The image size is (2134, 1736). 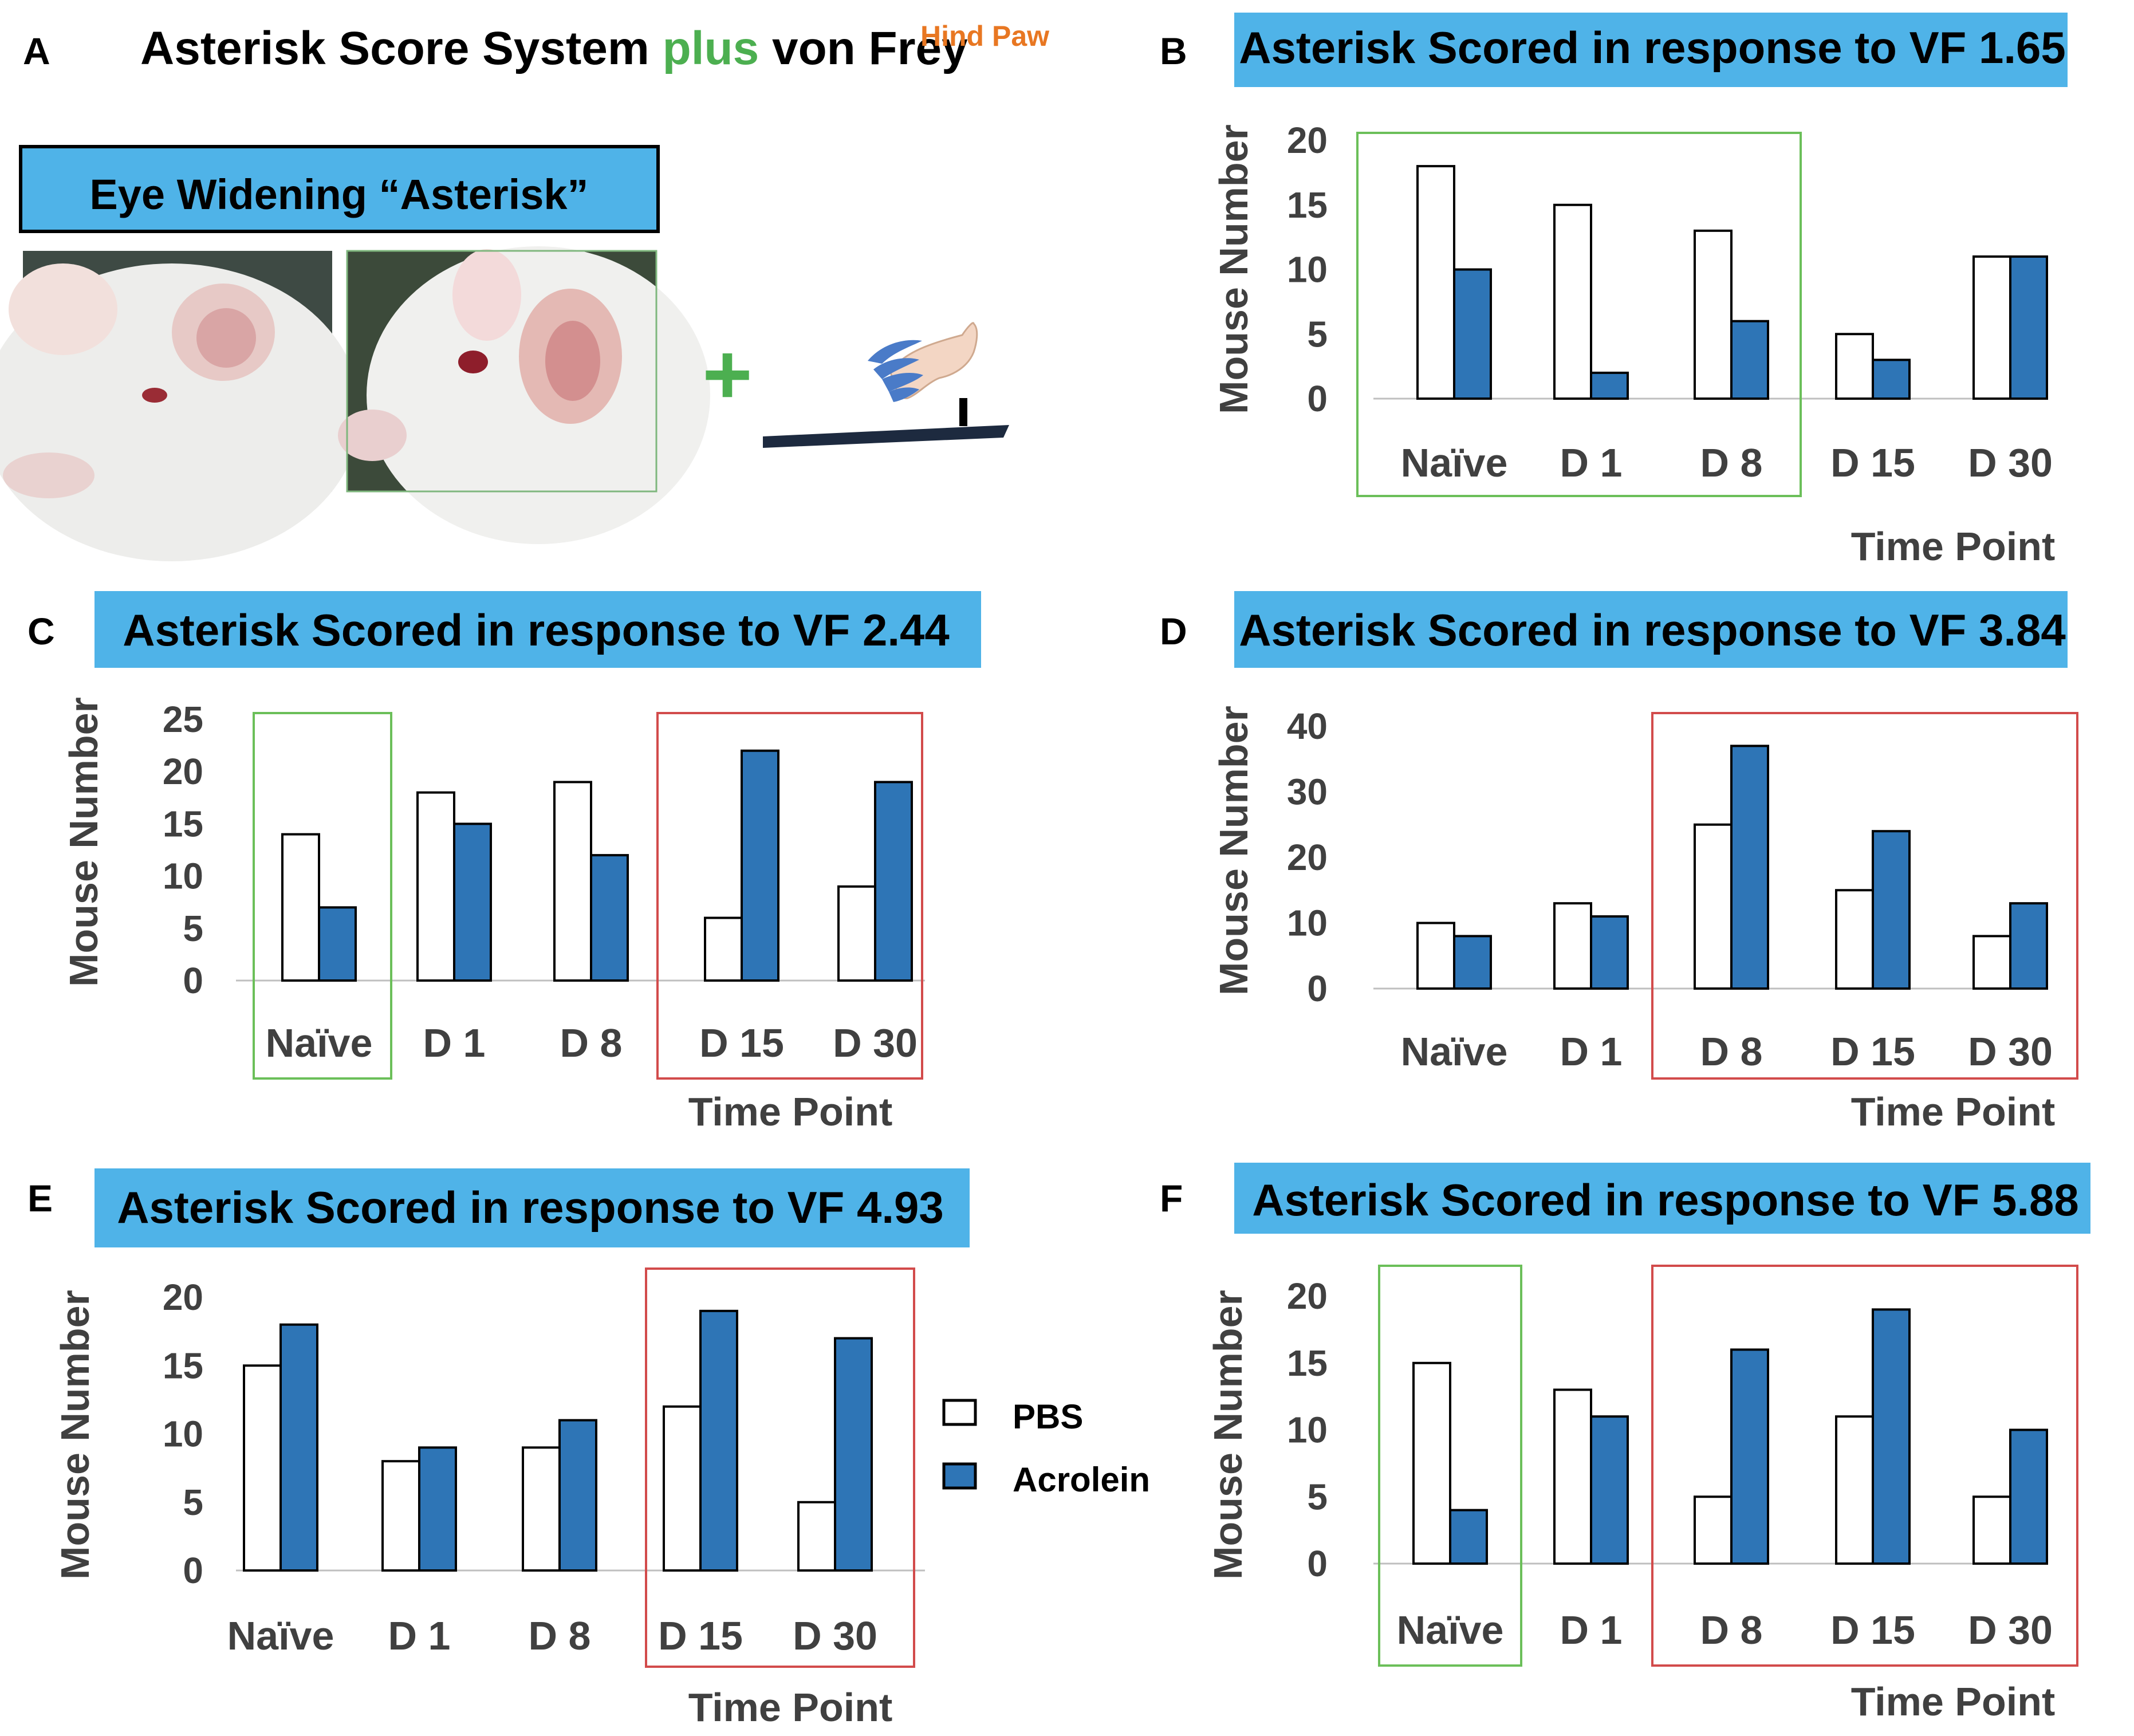 I want to click on chart-title: Asterisk Scored in response to VF 1.65, so click(x=1652, y=47).